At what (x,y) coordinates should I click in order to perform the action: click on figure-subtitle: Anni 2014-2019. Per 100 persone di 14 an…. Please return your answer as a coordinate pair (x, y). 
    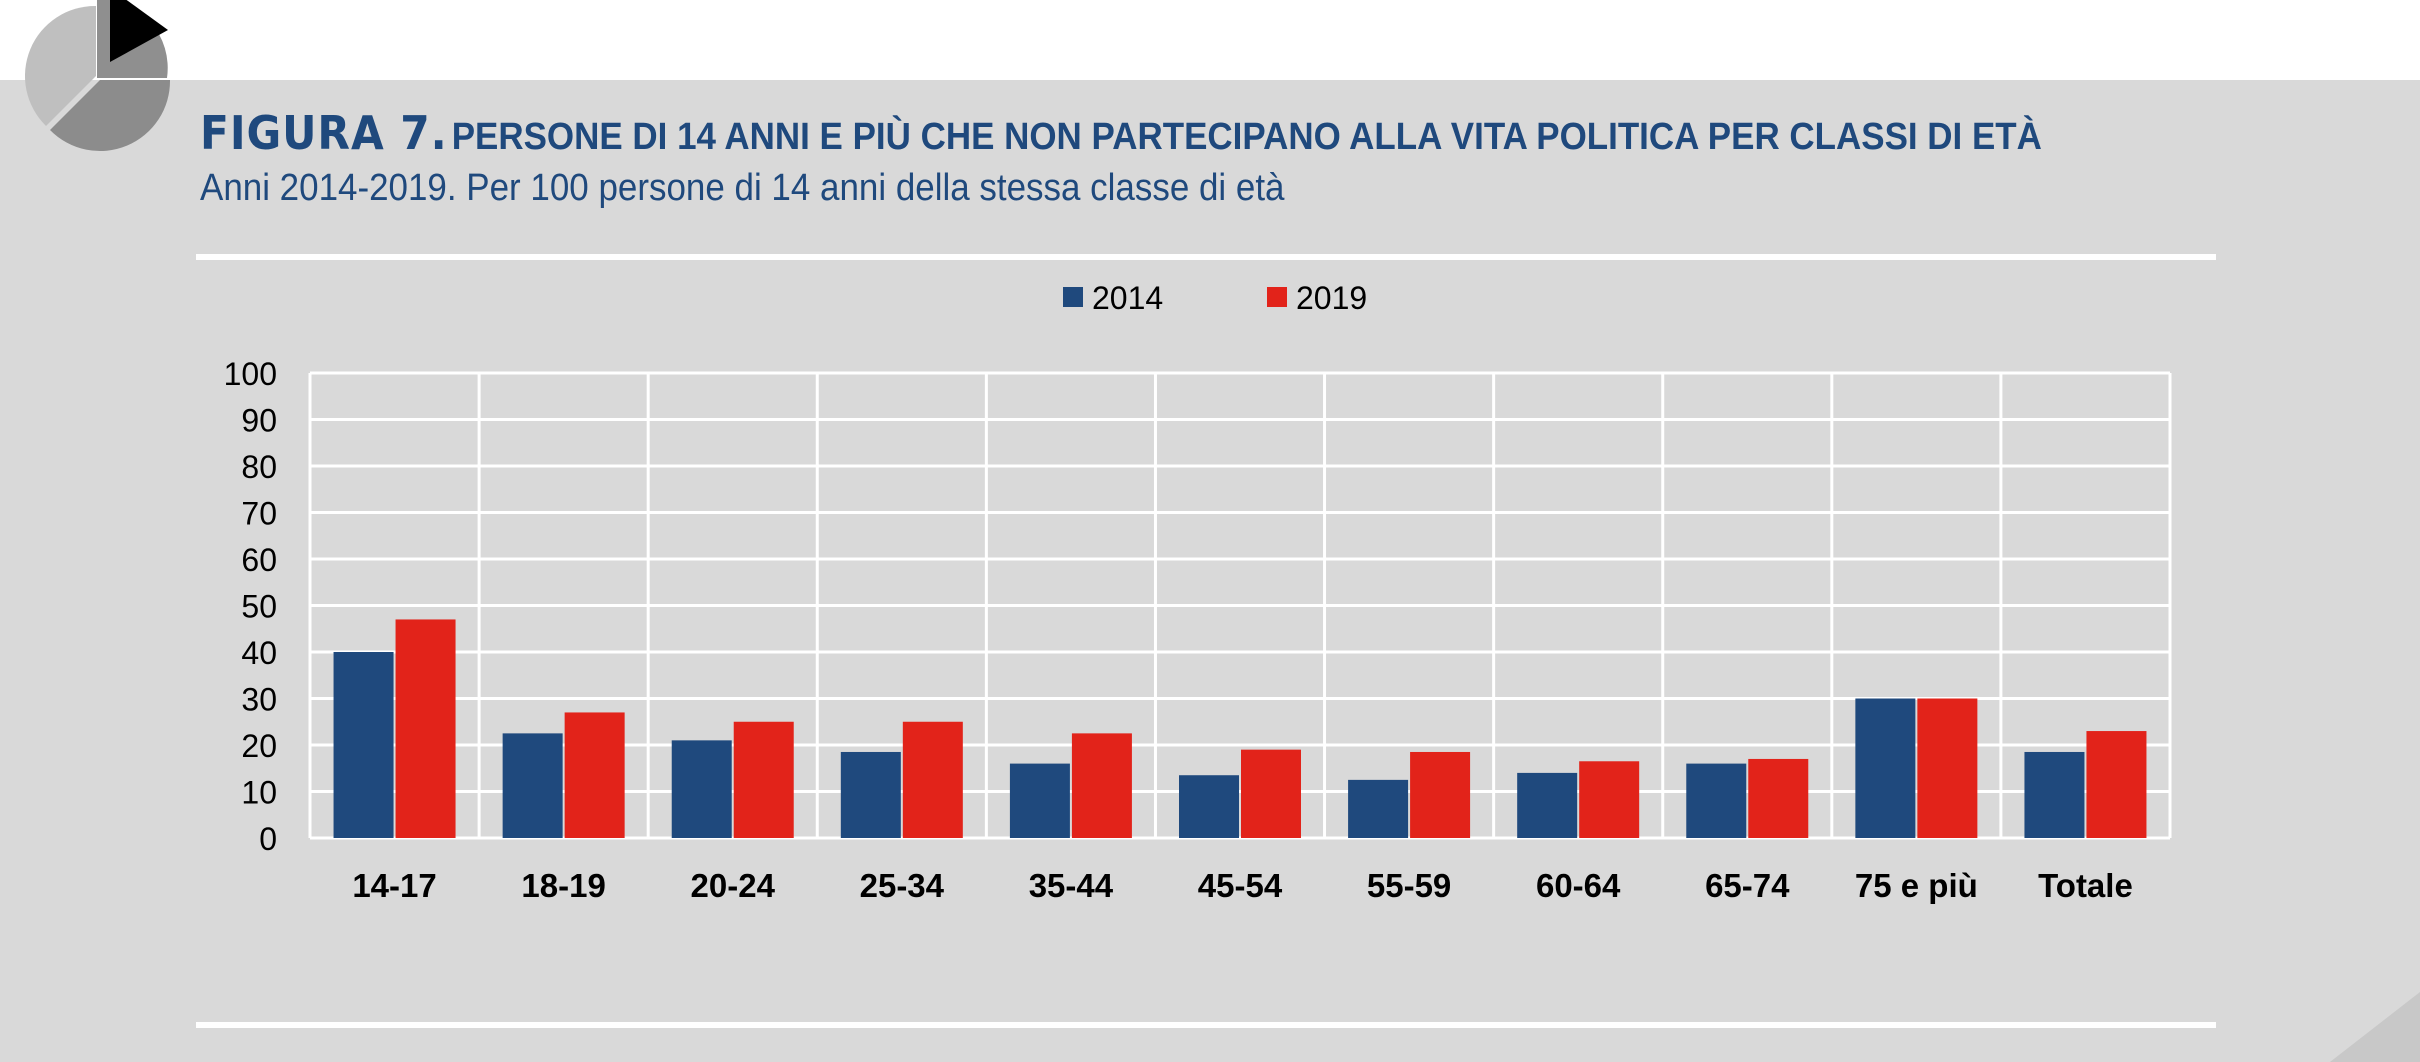
    Looking at the image, I should click on (742, 188).